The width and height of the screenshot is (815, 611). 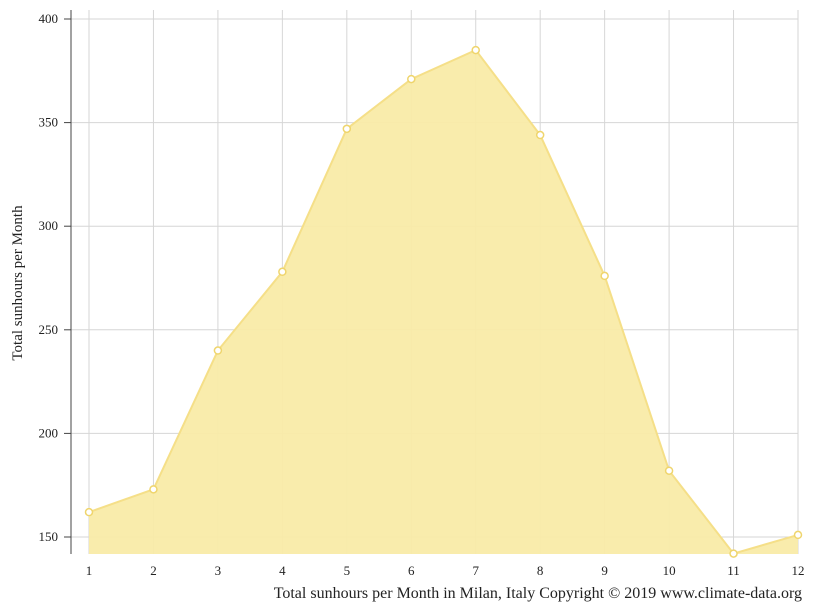 What do you see at coordinates (89, 570) in the screenshot?
I see `x-tick-label: 1` at bounding box center [89, 570].